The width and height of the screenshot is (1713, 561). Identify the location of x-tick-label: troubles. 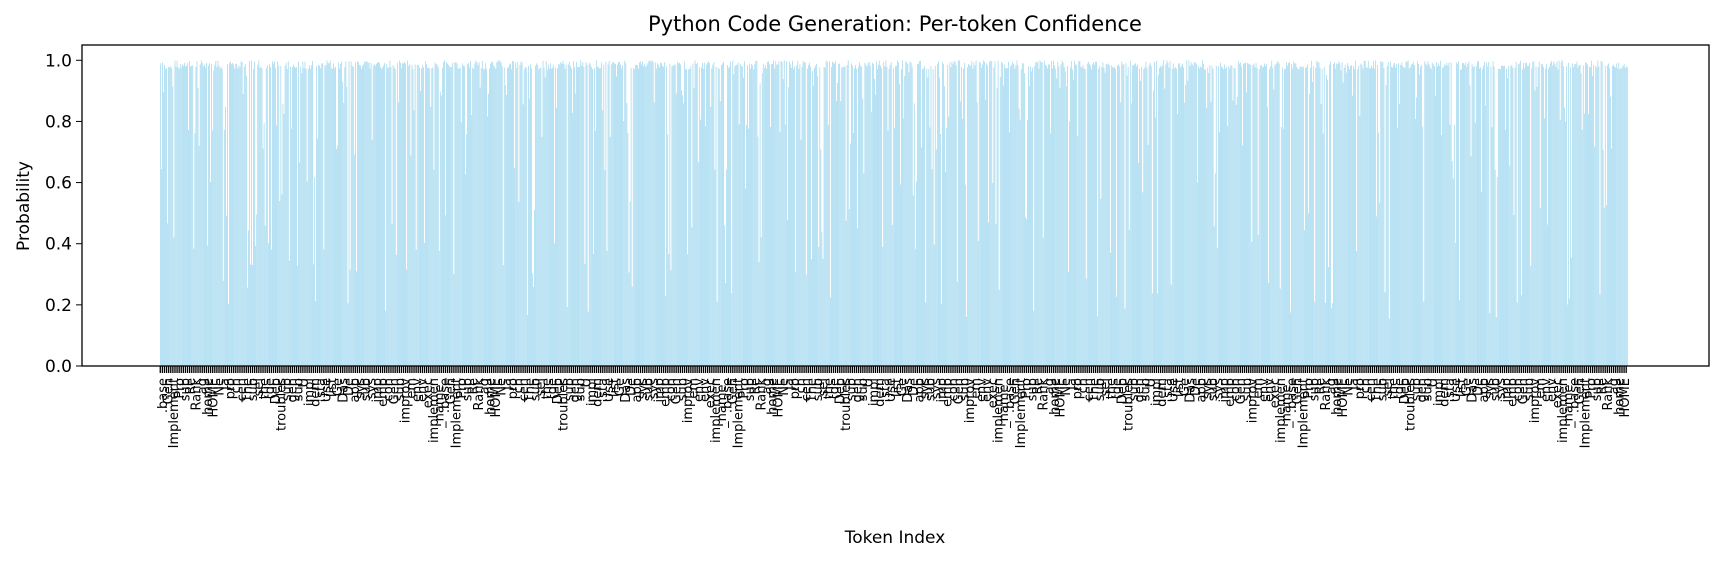
(281, 404).